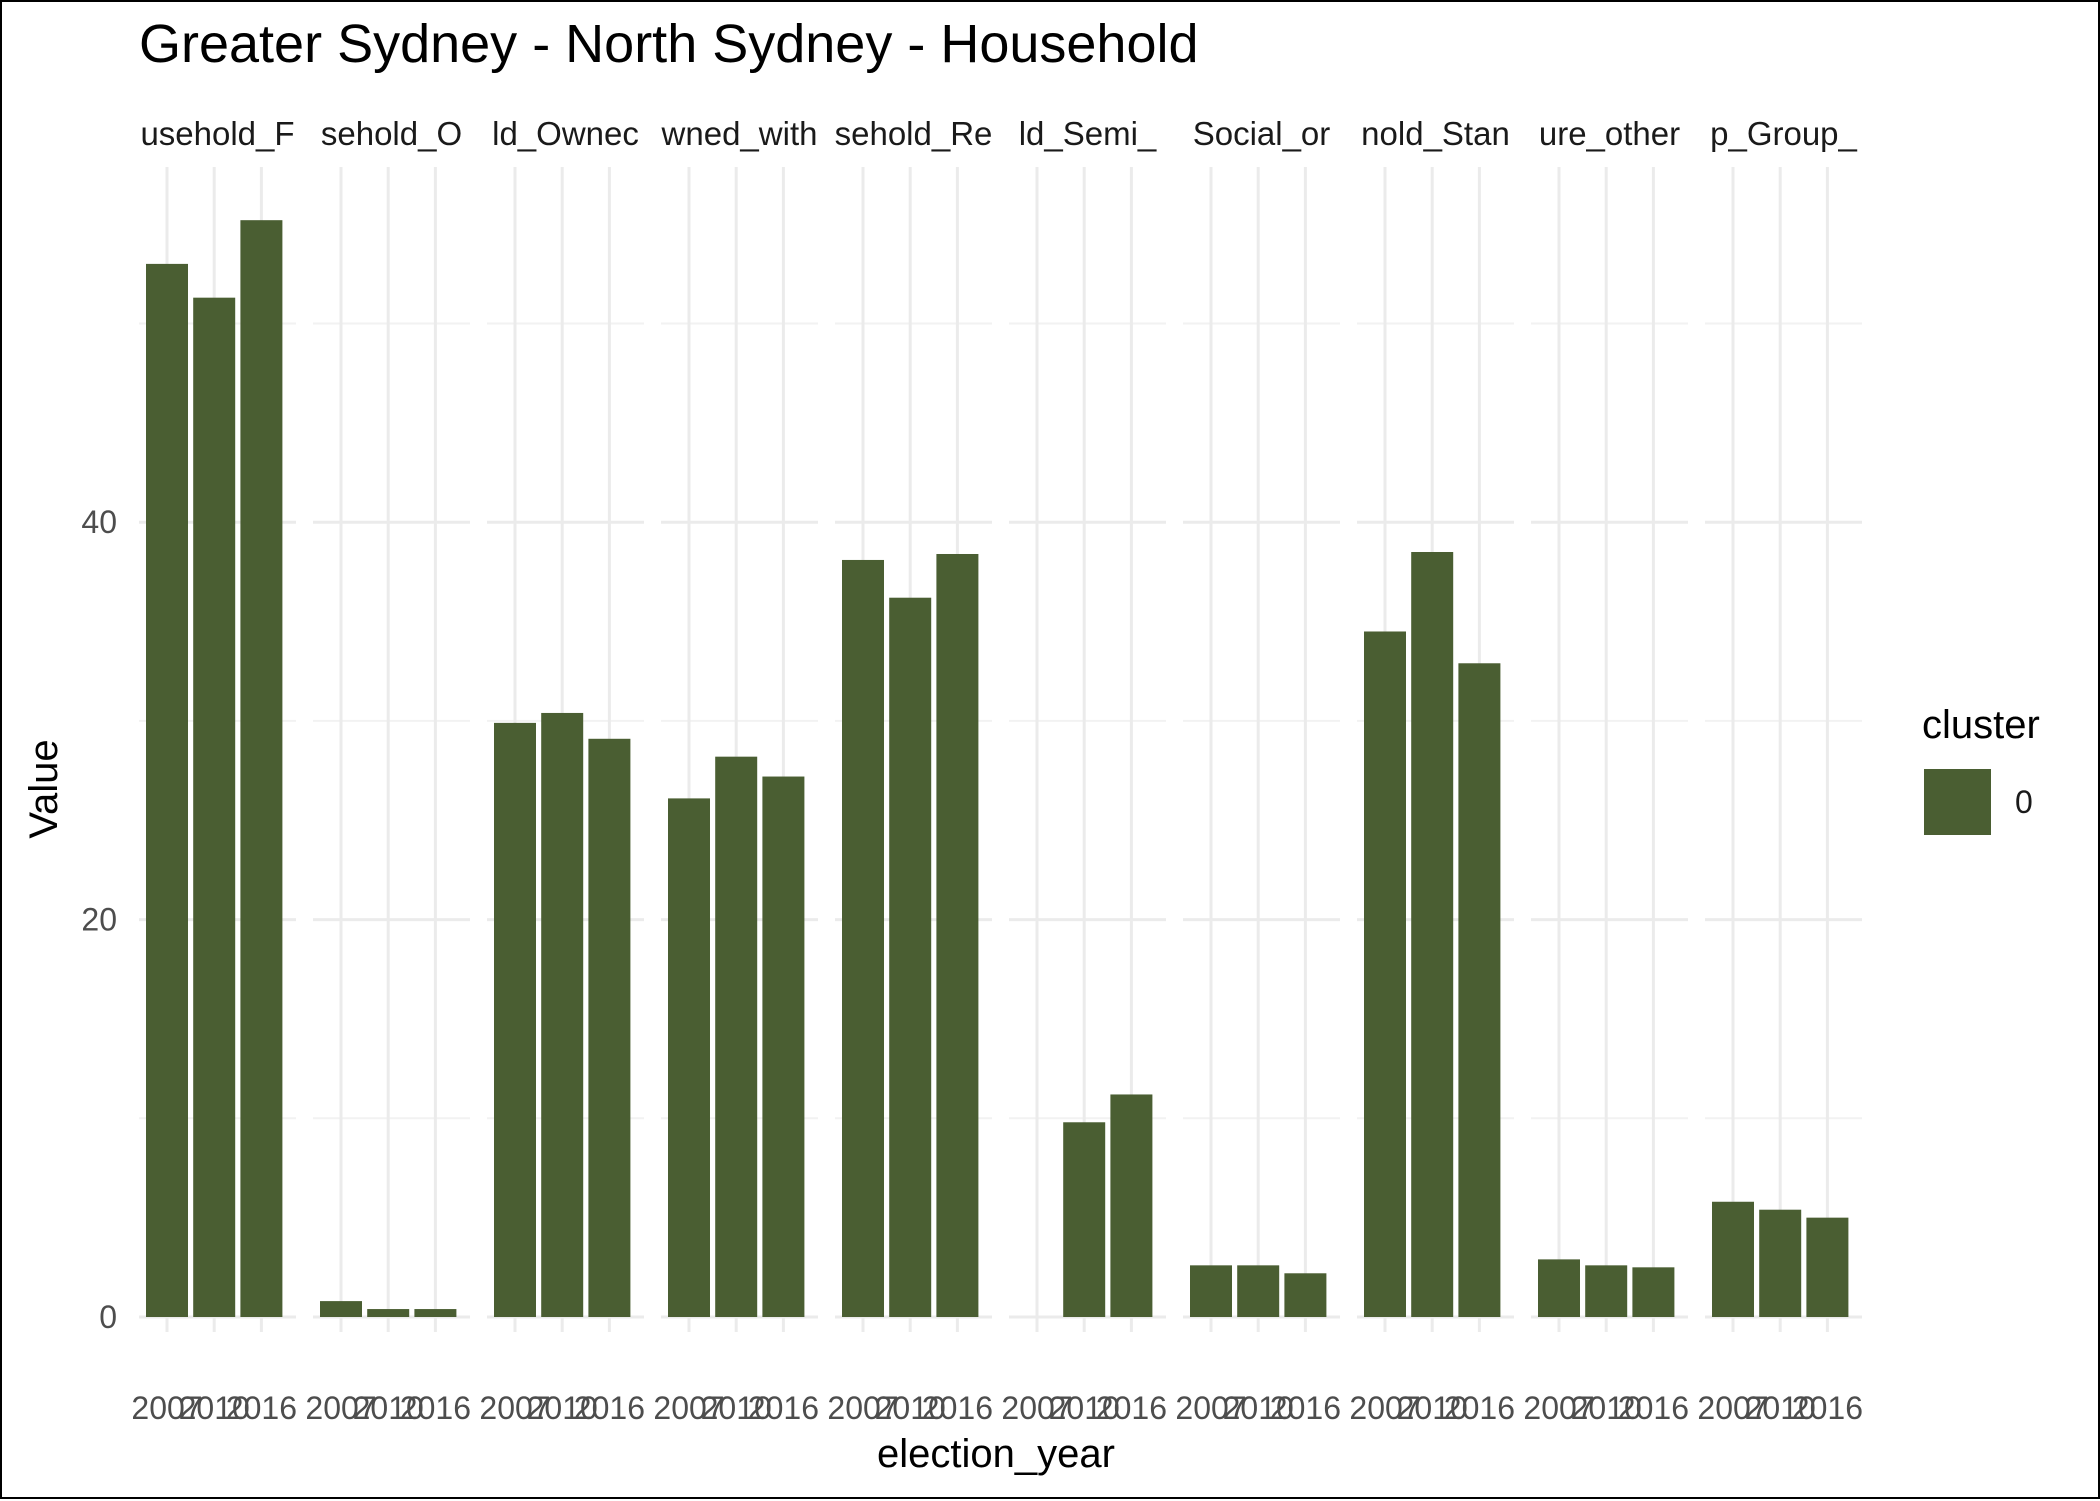  What do you see at coordinates (1957, 802) in the screenshot?
I see `legend-swatch` at bounding box center [1957, 802].